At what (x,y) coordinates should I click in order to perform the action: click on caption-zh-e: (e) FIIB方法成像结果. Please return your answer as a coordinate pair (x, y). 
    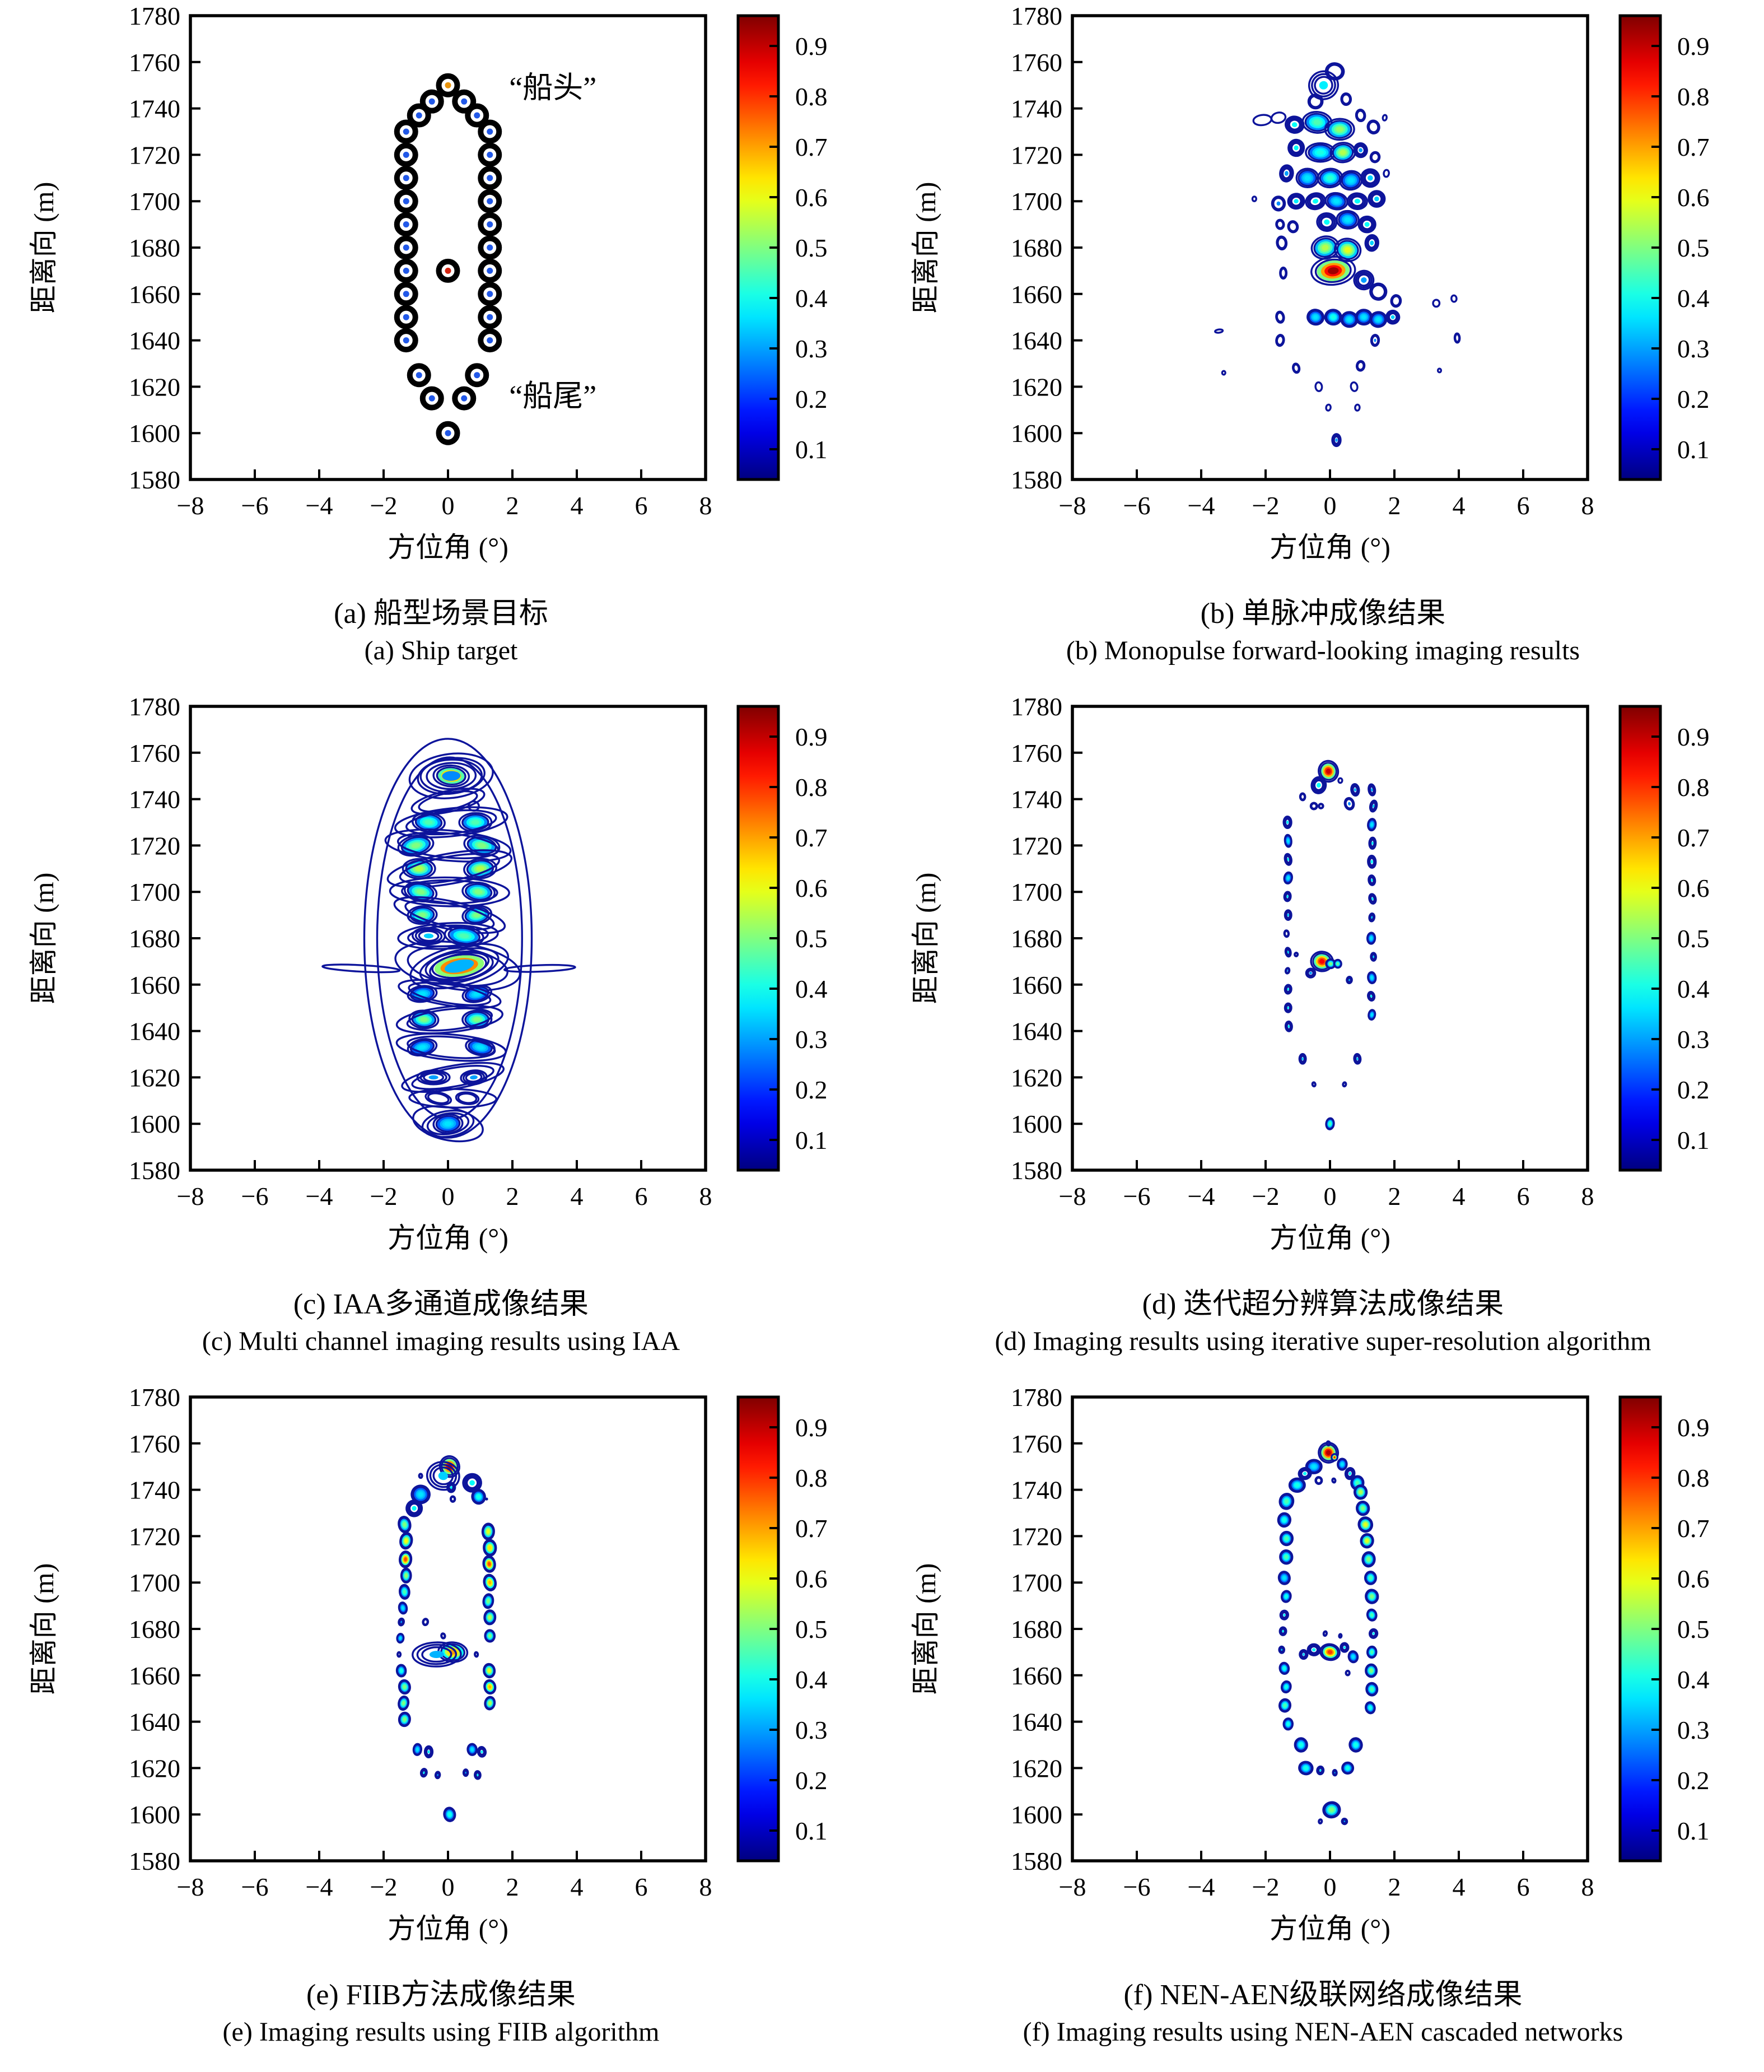
    Looking at the image, I should click on (441, 1995).